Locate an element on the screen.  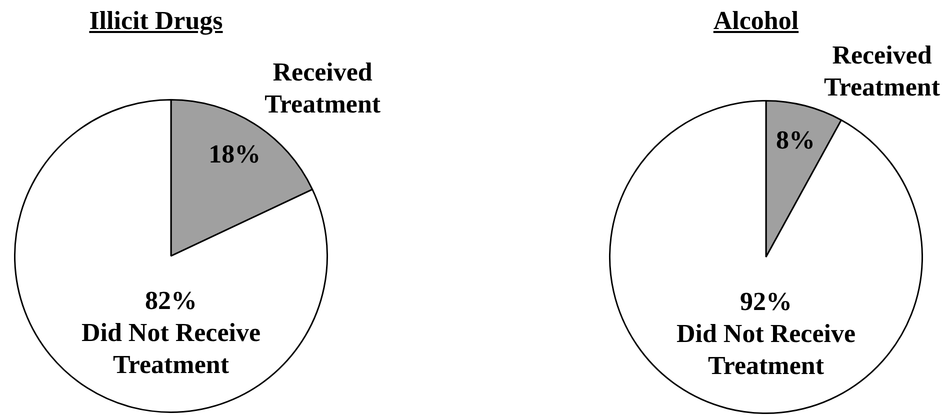
data-label: 82% is located at coordinates (171, 300).